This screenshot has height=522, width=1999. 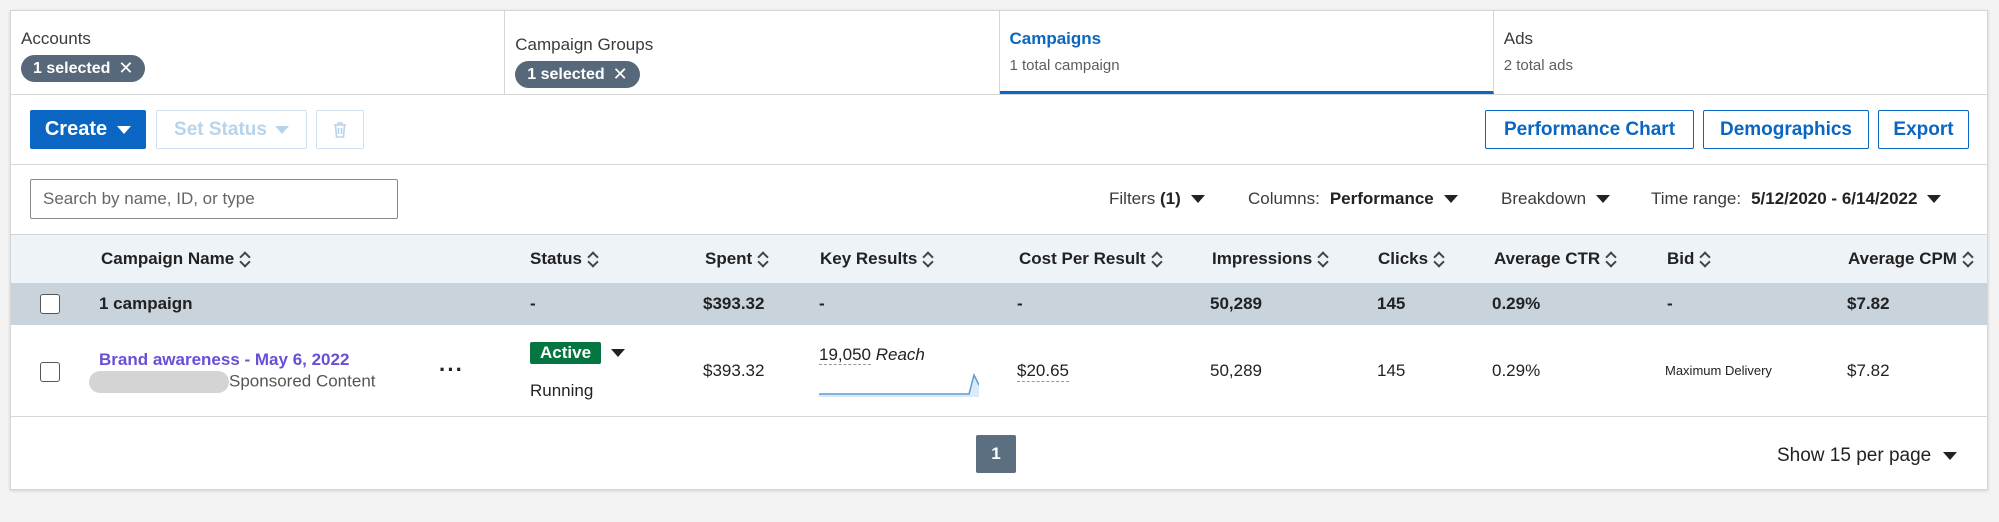 I want to click on status-text: Running, so click(x=562, y=390).